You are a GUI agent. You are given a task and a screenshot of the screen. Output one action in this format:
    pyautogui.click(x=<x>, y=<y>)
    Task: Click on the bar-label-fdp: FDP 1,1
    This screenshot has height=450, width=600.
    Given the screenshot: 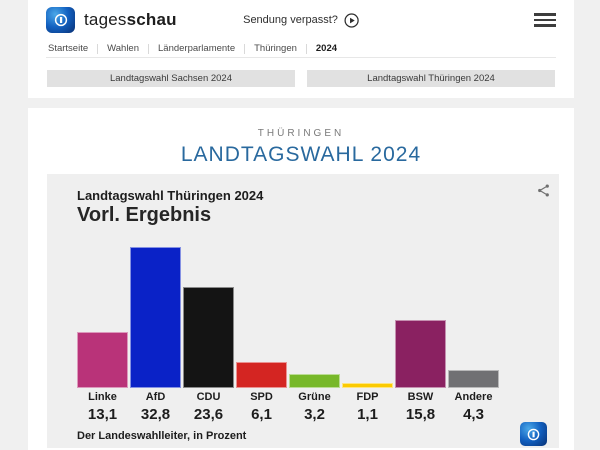 What is the action you would take?
    pyautogui.click(x=367, y=405)
    